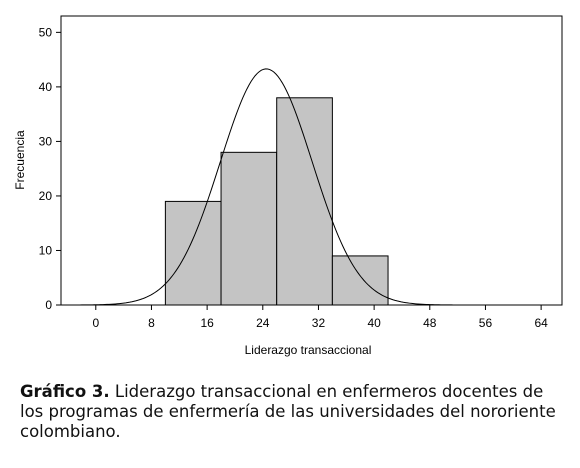  What do you see at coordinates (308, 350) in the screenshot?
I see `x-axis-label: Liderazgo transaccional` at bounding box center [308, 350].